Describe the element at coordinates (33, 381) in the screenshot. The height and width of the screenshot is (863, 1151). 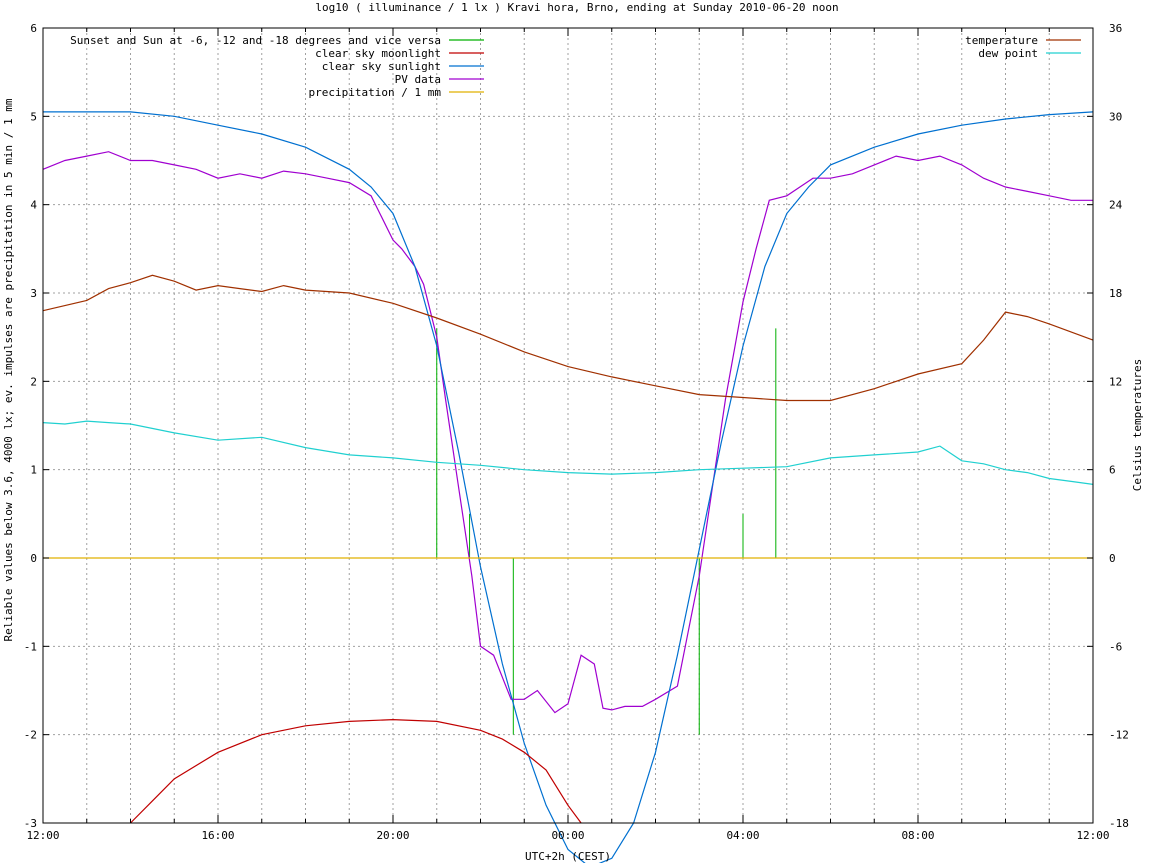
I see `y-tick-label: 2` at that location.